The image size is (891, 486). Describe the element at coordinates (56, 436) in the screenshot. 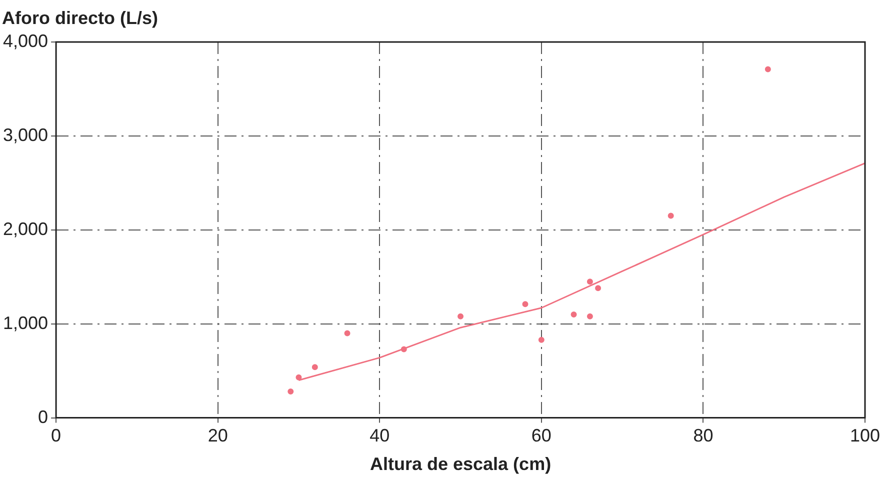

I see `x-tick-label: 0` at that location.